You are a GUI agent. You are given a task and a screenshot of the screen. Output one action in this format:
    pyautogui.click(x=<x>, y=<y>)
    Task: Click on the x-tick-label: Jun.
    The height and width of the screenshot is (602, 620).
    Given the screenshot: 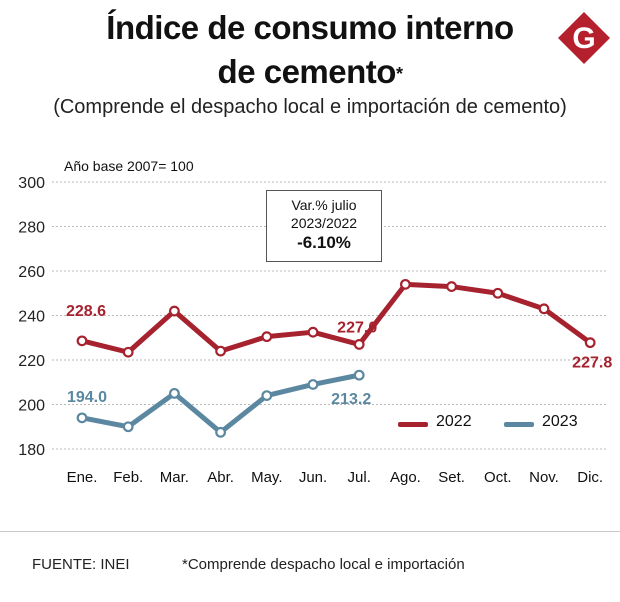 What is the action you would take?
    pyautogui.click(x=313, y=477)
    